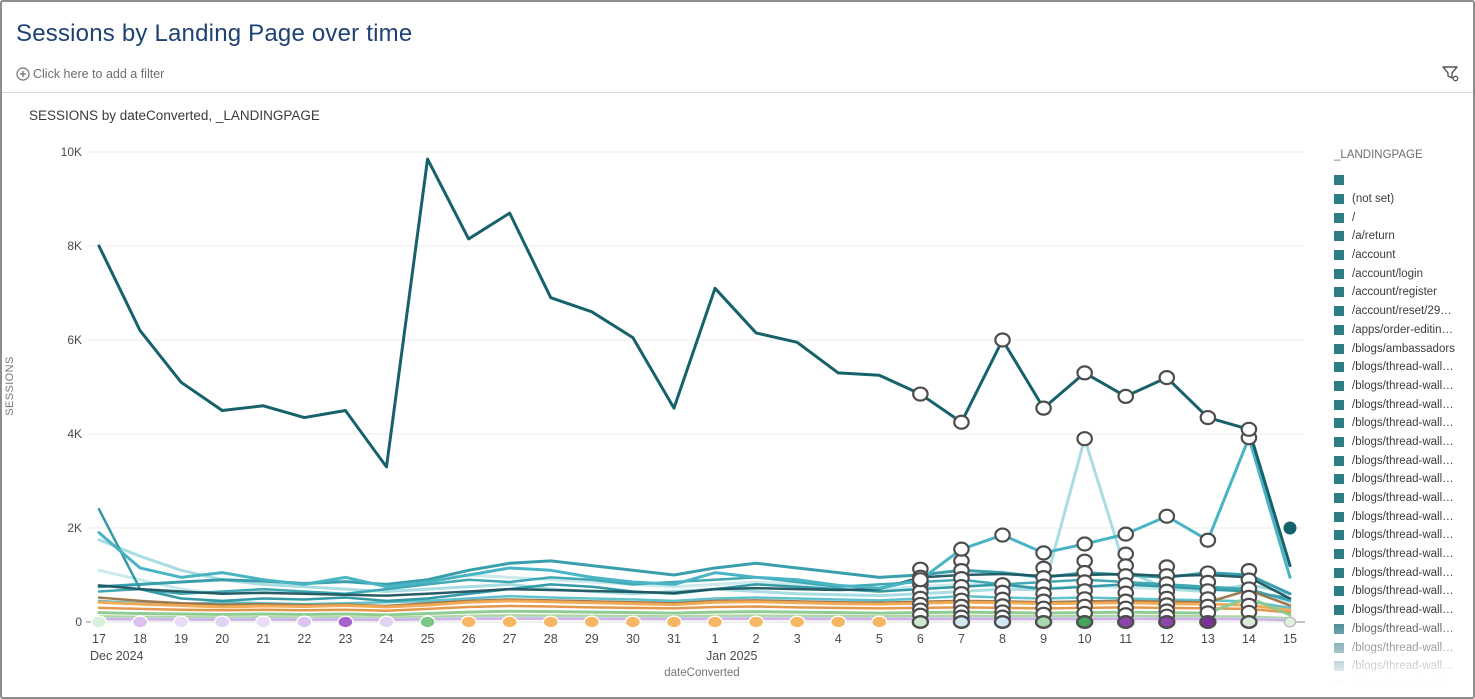 The width and height of the screenshot is (1475, 699). I want to click on y-tick-label: 2K, so click(74, 528).